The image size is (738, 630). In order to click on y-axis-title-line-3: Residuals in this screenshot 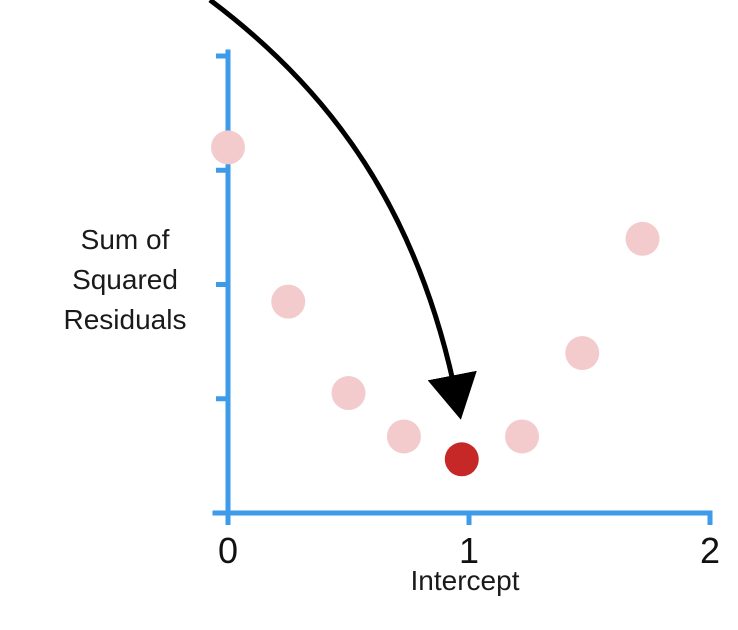, I will do `click(125, 319)`.